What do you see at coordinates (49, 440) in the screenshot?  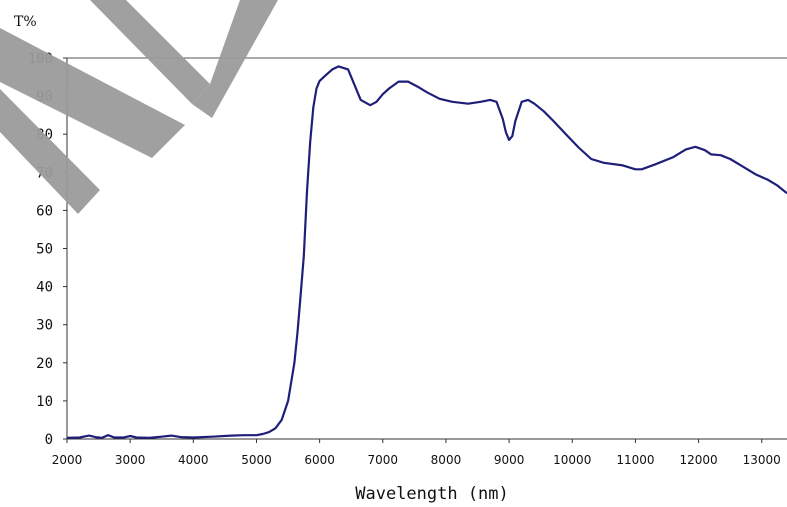 I see `y-tick-label: 0` at bounding box center [49, 440].